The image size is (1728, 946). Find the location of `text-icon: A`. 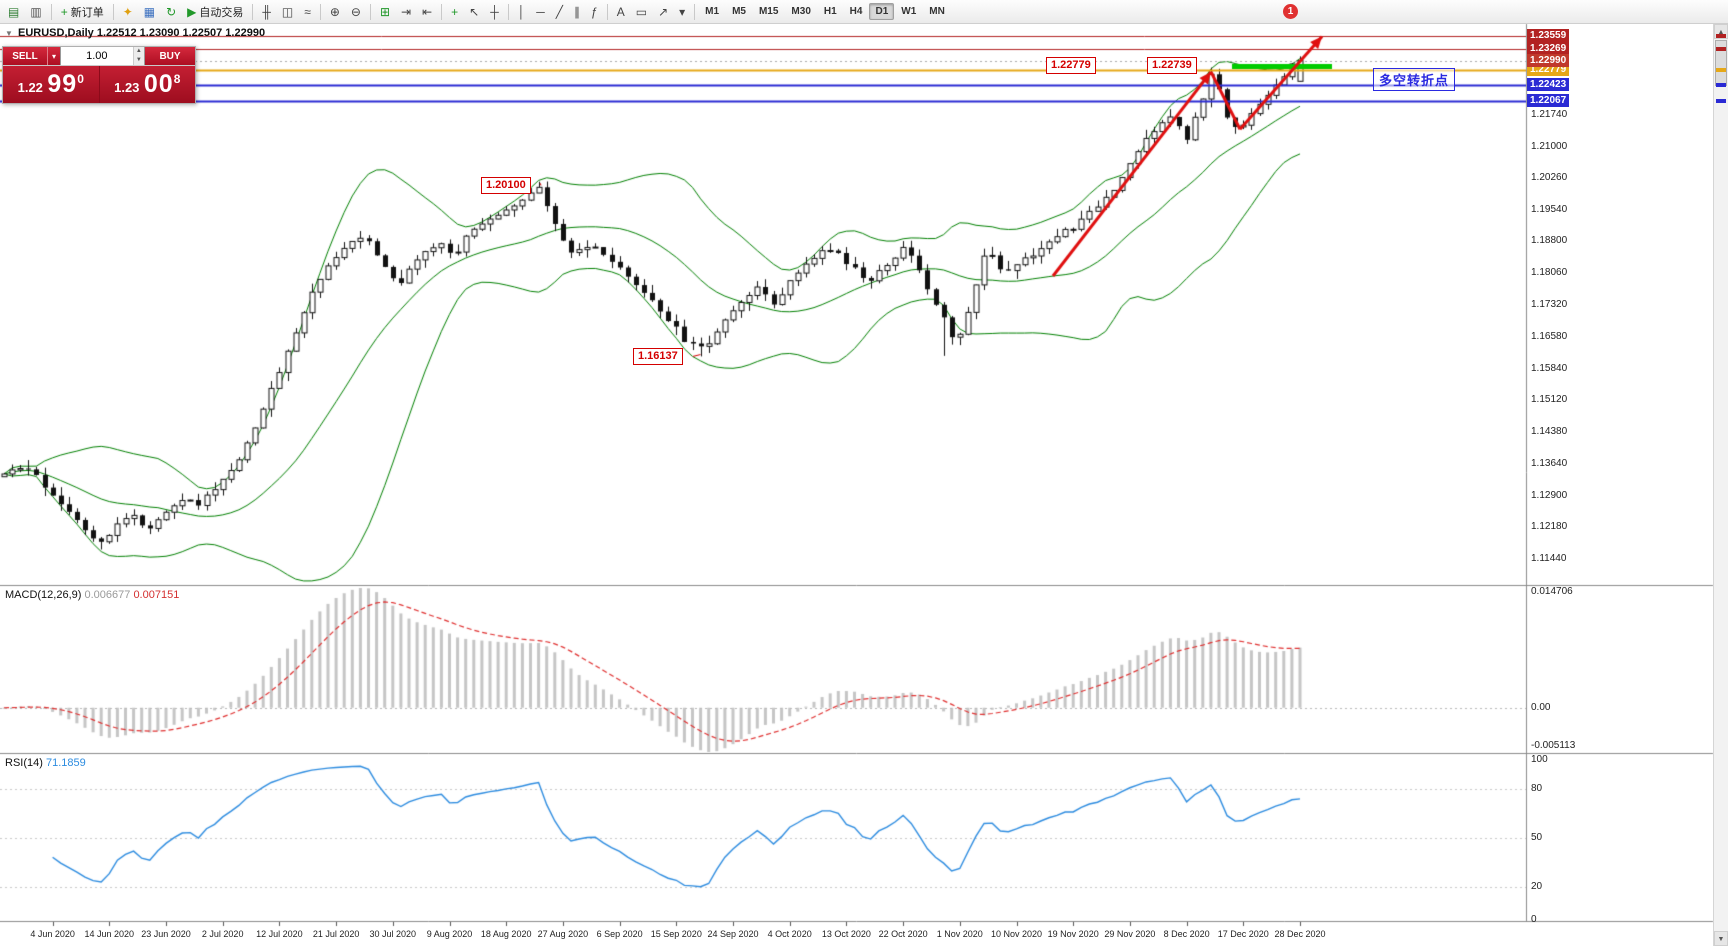

text-icon: A is located at coordinates (621, 12).